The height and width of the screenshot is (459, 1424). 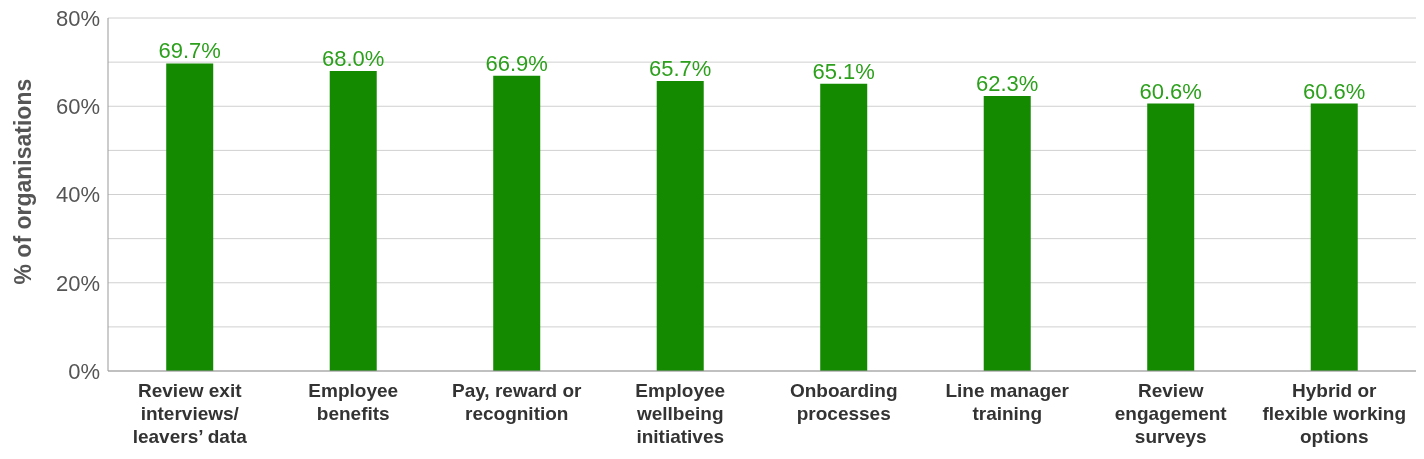 What do you see at coordinates (843, 71) in the screenshot?
I see `data-label: 65.1%` at bounding box center [843, 71].